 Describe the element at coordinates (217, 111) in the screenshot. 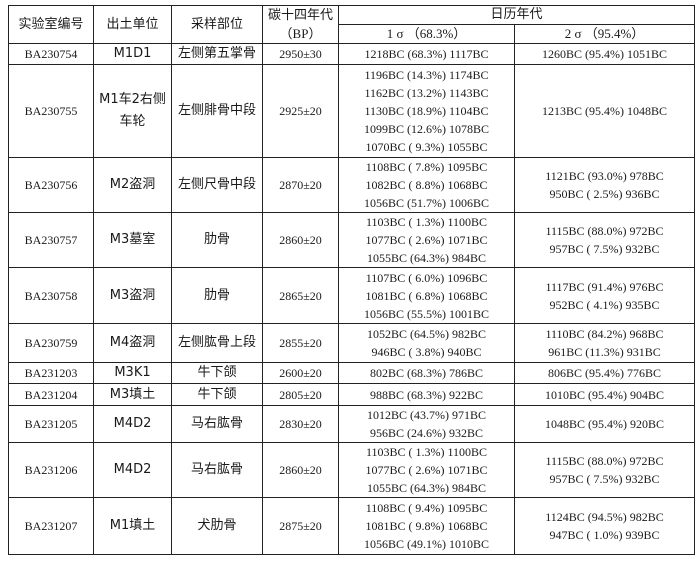

I see `part-cell: 左侧腓骨中段` at that location.